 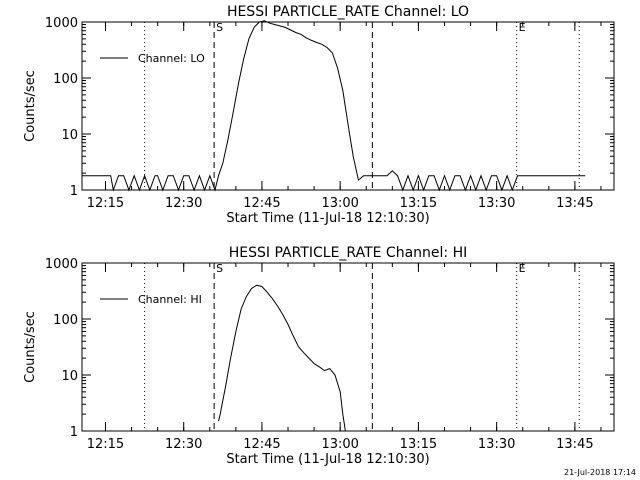 What do you see at coordinates (171, 58) in the screenshot?
I see `legend-entry: Channel: LO` at bounding box center [171, 58].